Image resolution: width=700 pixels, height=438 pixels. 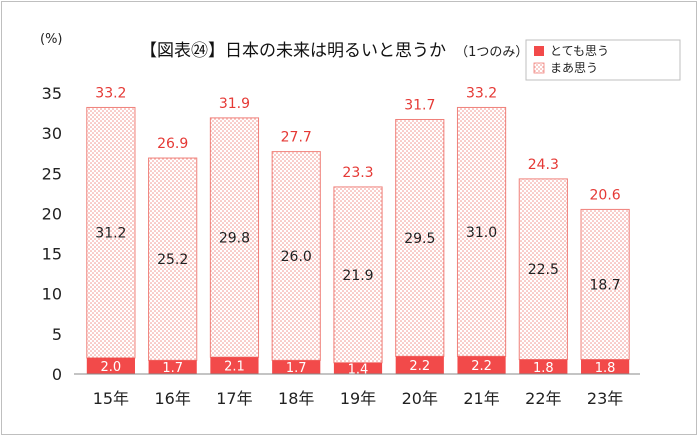 I want to click on y-tick-label: 20, so click(x=52, y=213).